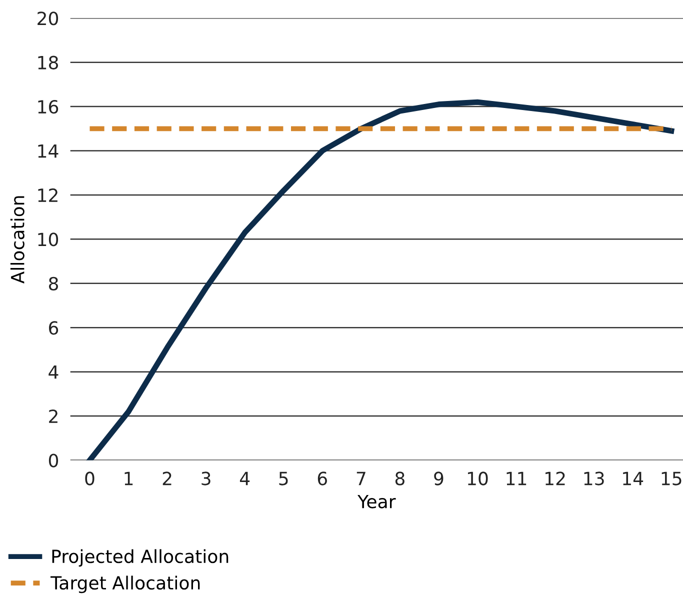  Describe the element at coordinates (140, 558) in the screenshot. I see `legend-label: Projected Allocation` at that location.